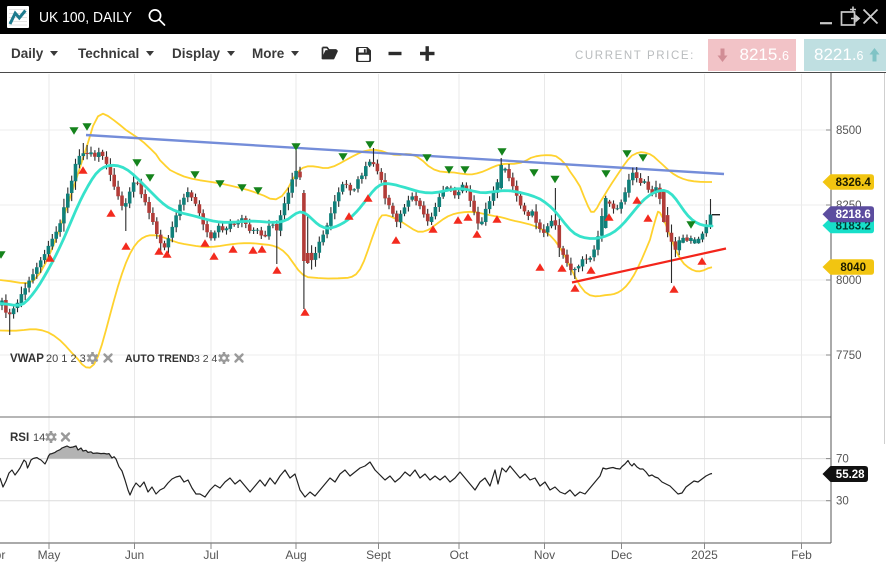 The image size is (886, 566). What do you see at coordinates (849, 281) in the screenshot?
I see `svg-text: 8000` at bounding box center [849, 281].